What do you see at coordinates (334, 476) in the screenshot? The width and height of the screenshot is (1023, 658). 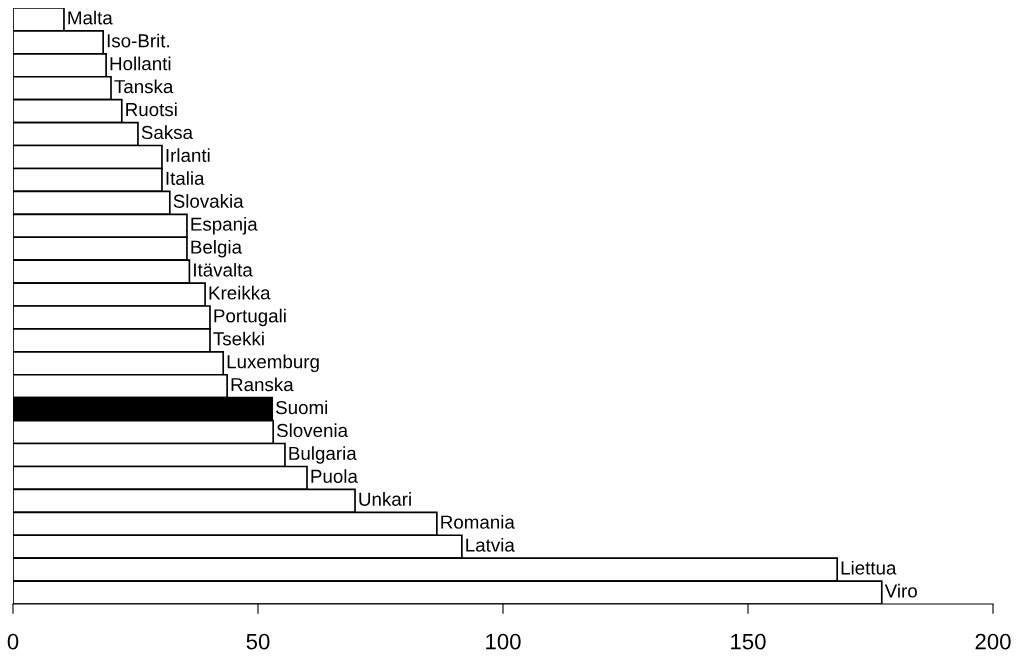 I see `y-tick-label: Puola` at bounding box center [334, 476].